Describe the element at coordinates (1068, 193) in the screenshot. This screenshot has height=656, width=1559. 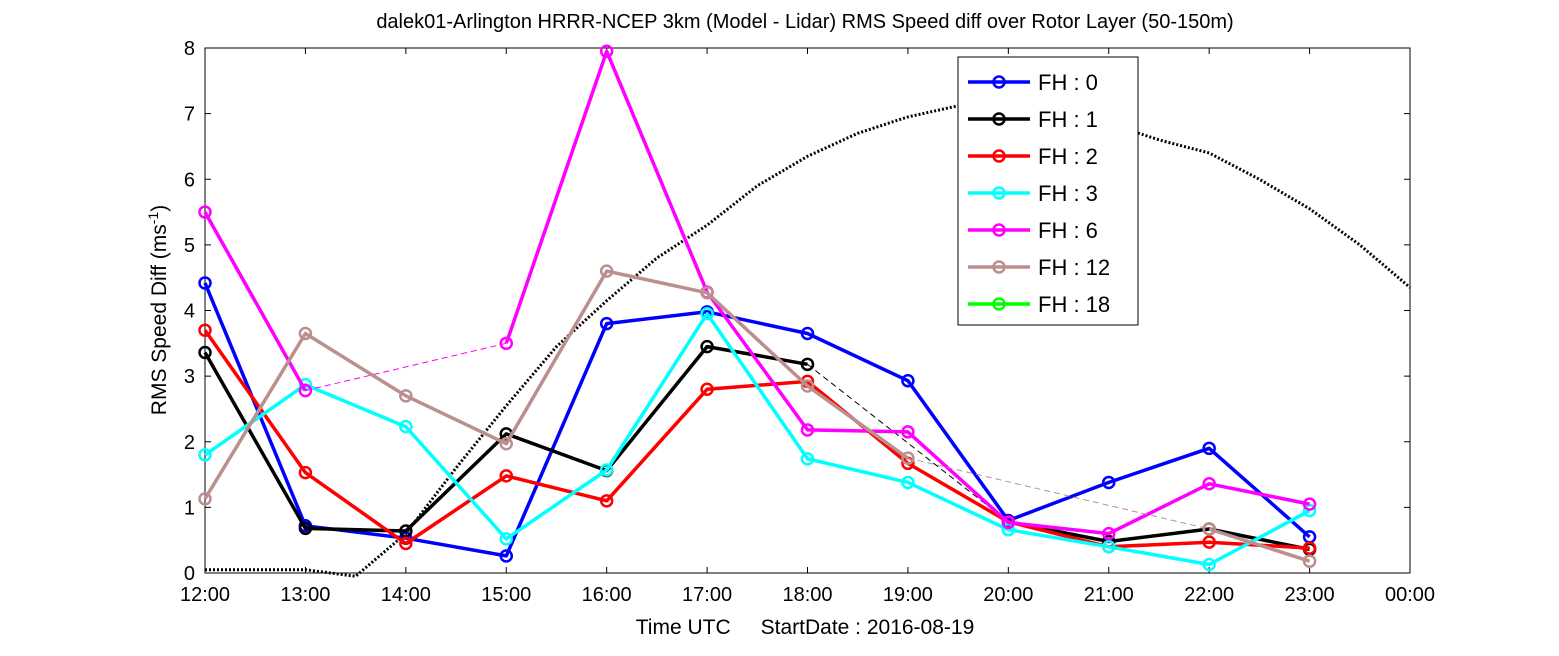
I see `legend-label: FH : 3` at that location.